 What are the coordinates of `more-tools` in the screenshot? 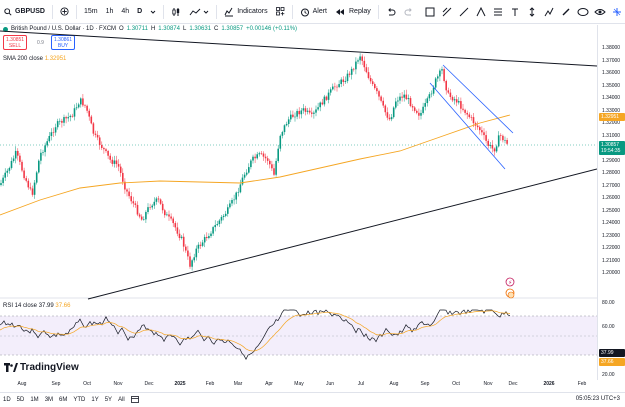 It's located at (616, 12).